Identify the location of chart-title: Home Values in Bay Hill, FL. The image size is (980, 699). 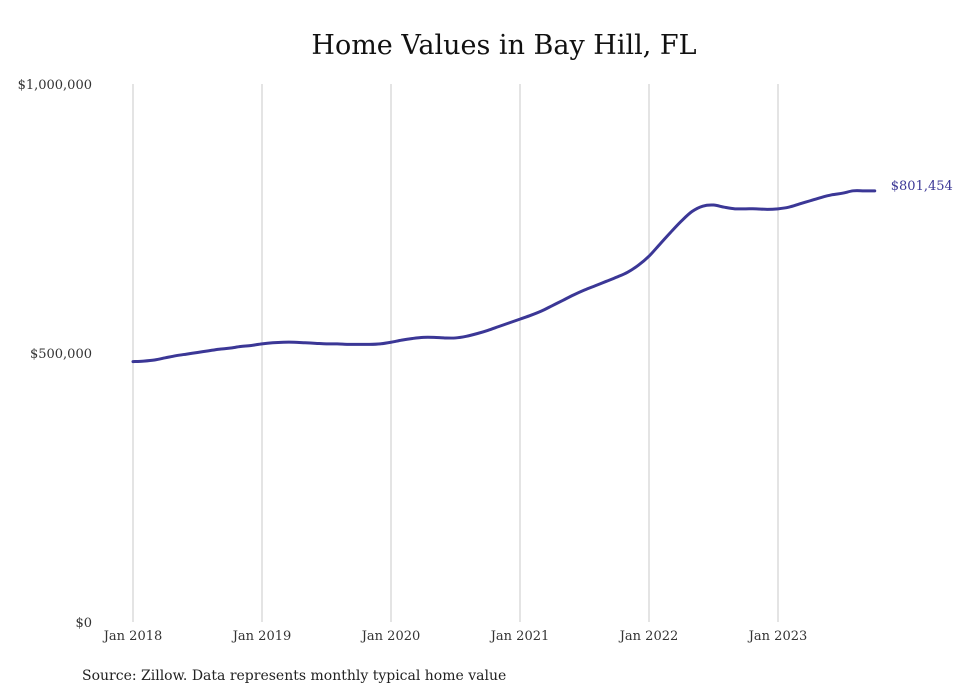
(504, 45).